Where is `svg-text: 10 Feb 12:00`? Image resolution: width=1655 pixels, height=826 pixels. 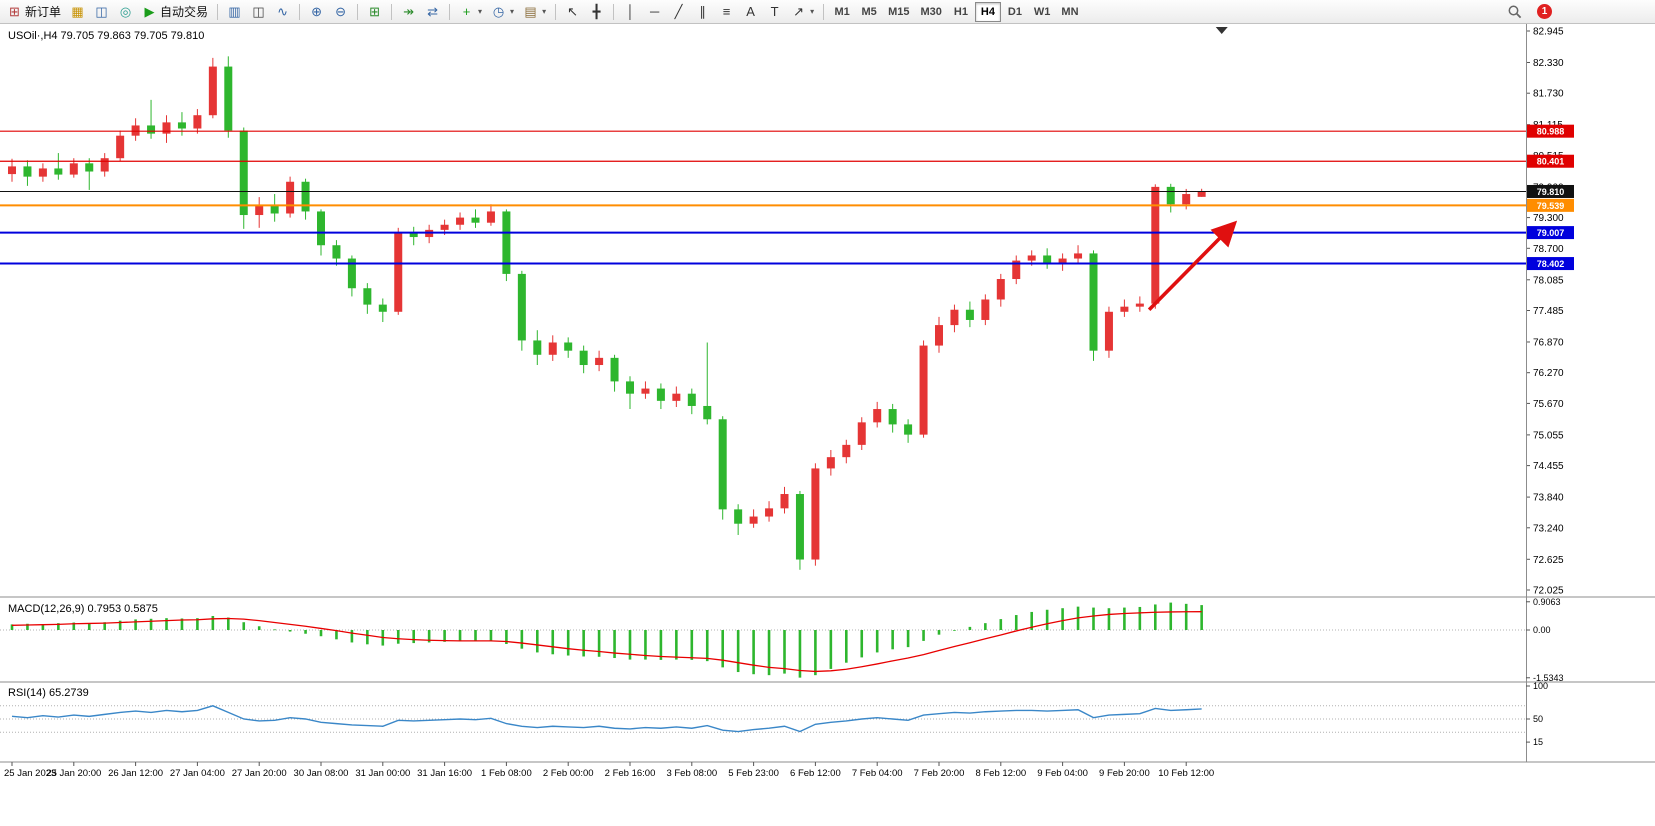 svg-text: 10 Feb 12:00 is located at coordinates (1186, 773).